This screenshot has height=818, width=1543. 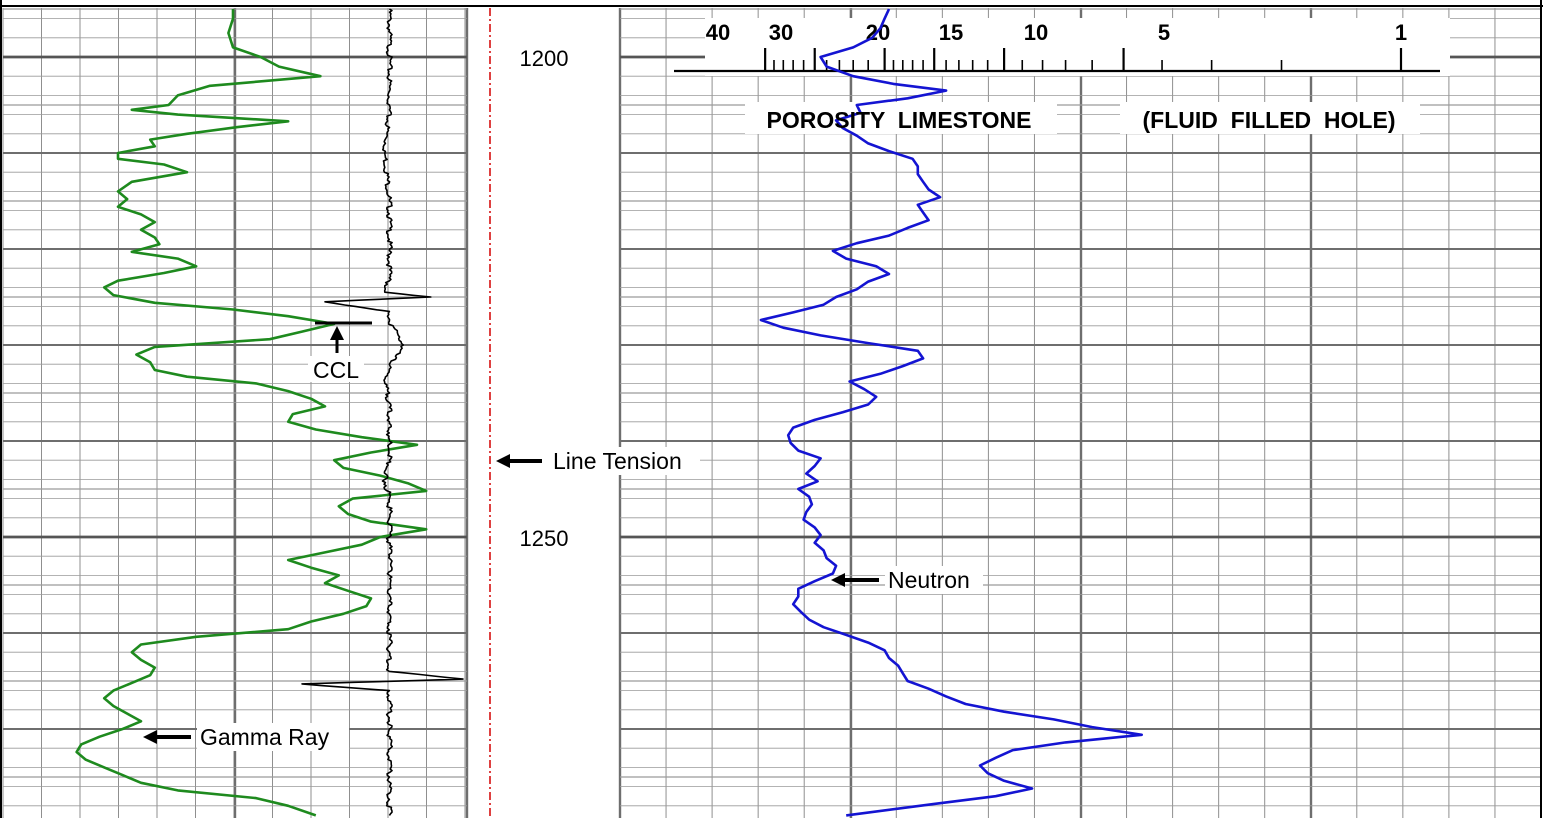 What do you see at coordinates (150, 737) in the screenshot?
I see `gamma-ray-arrow-icon` at bounding box center [150, 737].